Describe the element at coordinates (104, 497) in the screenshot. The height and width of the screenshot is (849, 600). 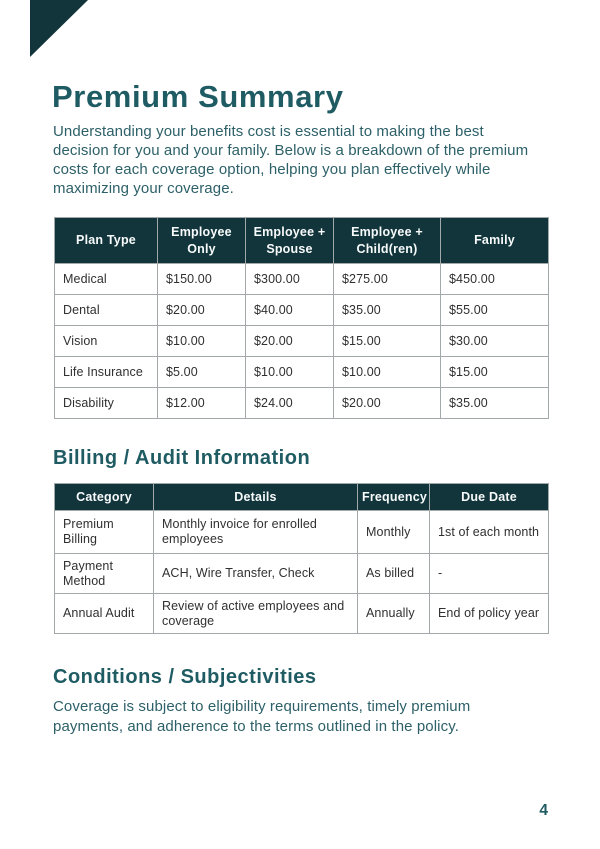
I see `column-header-category: Category` at that location.